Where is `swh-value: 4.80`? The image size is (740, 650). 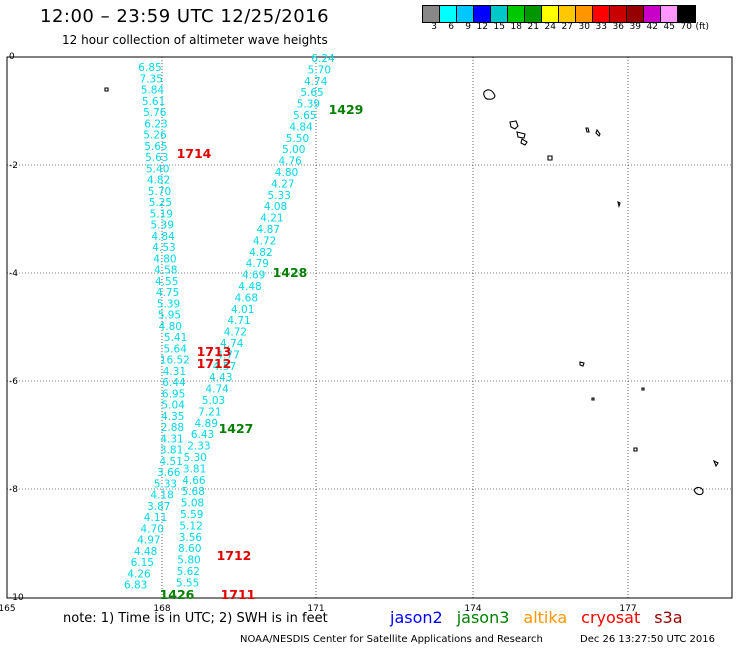
swh-value: 4.80 is located at coordinates (170, 327).